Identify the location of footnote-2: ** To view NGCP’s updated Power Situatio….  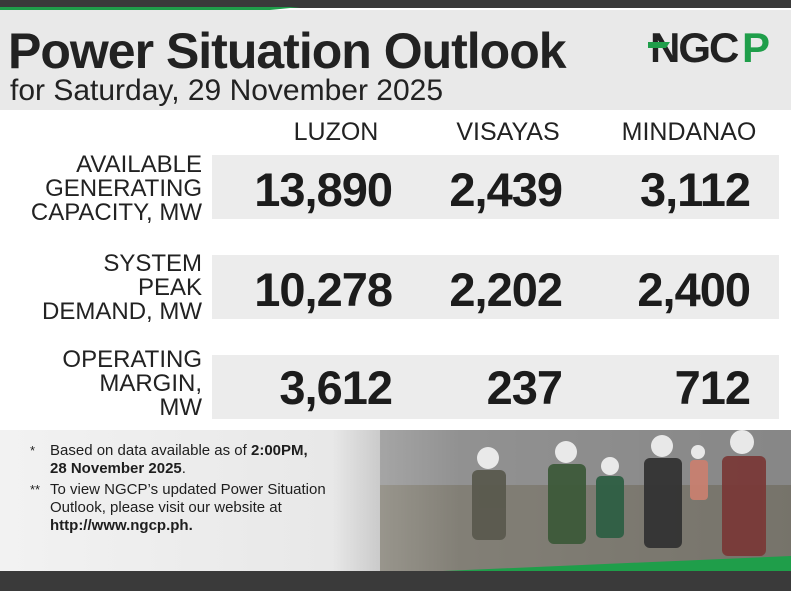
(195, 508).